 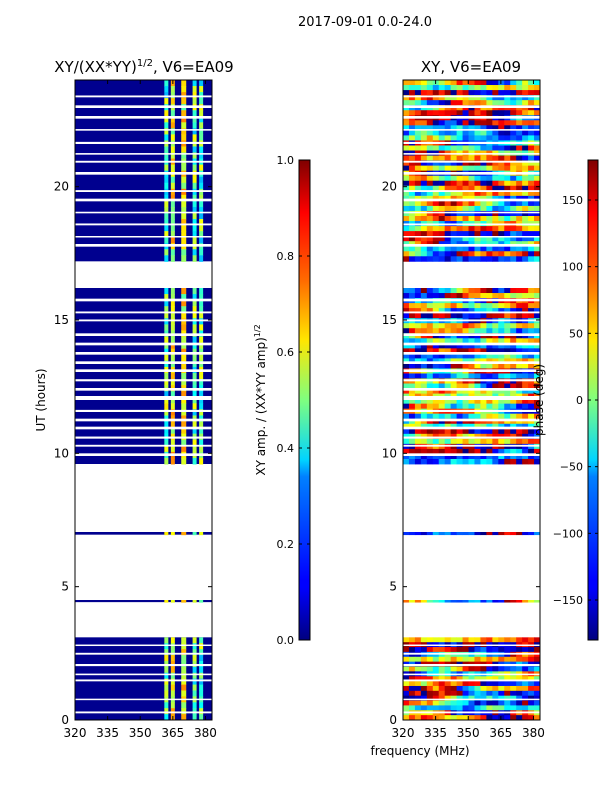 I want to click on amplitude-title-exponent: 1/2, so click(x=145, y=63).